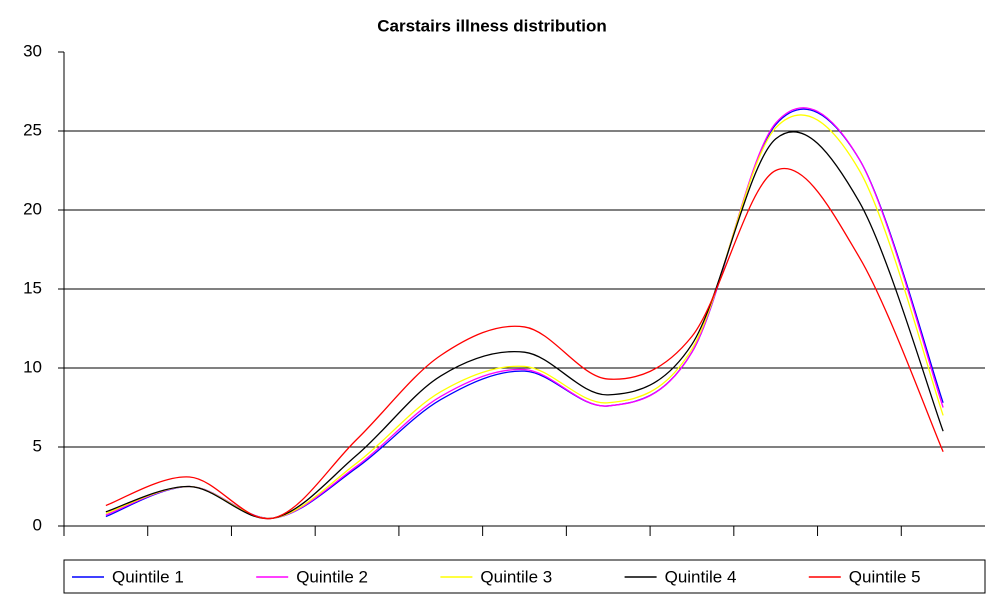  I want to click on y-tick-label: 5, so click(37, 445).